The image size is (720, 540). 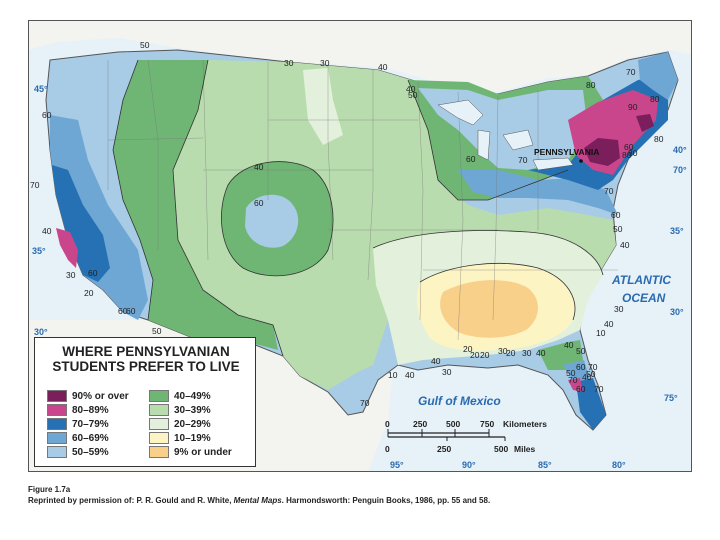 I want to click on credit-title: Mental Maps, so click(x=257, y=500).